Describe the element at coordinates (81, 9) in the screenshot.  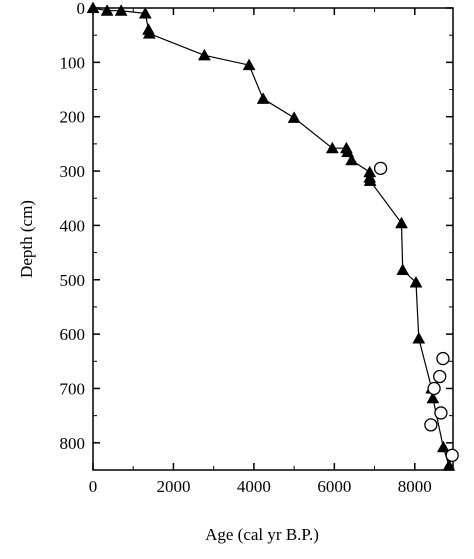
I see `y-tick-label: 0` at that location.